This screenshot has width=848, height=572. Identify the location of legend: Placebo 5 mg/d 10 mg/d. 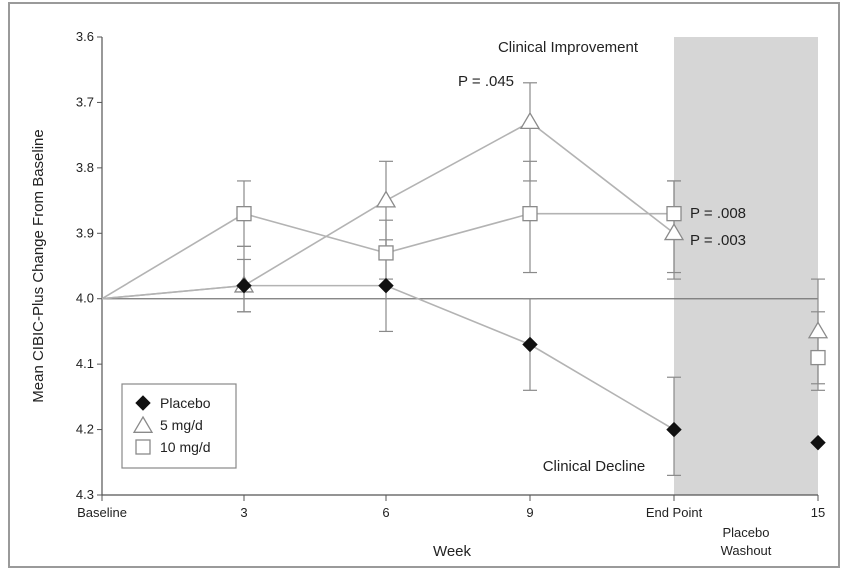
(179, 426).